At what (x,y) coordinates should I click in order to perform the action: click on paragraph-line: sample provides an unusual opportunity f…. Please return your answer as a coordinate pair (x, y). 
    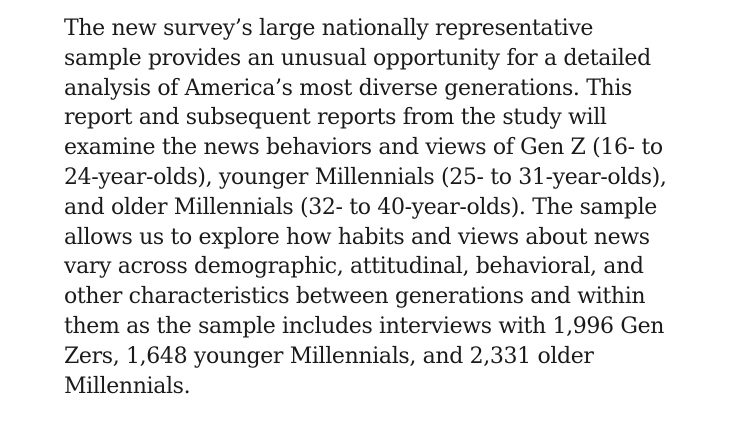
    Looking at the image, I should click on (357, 58).